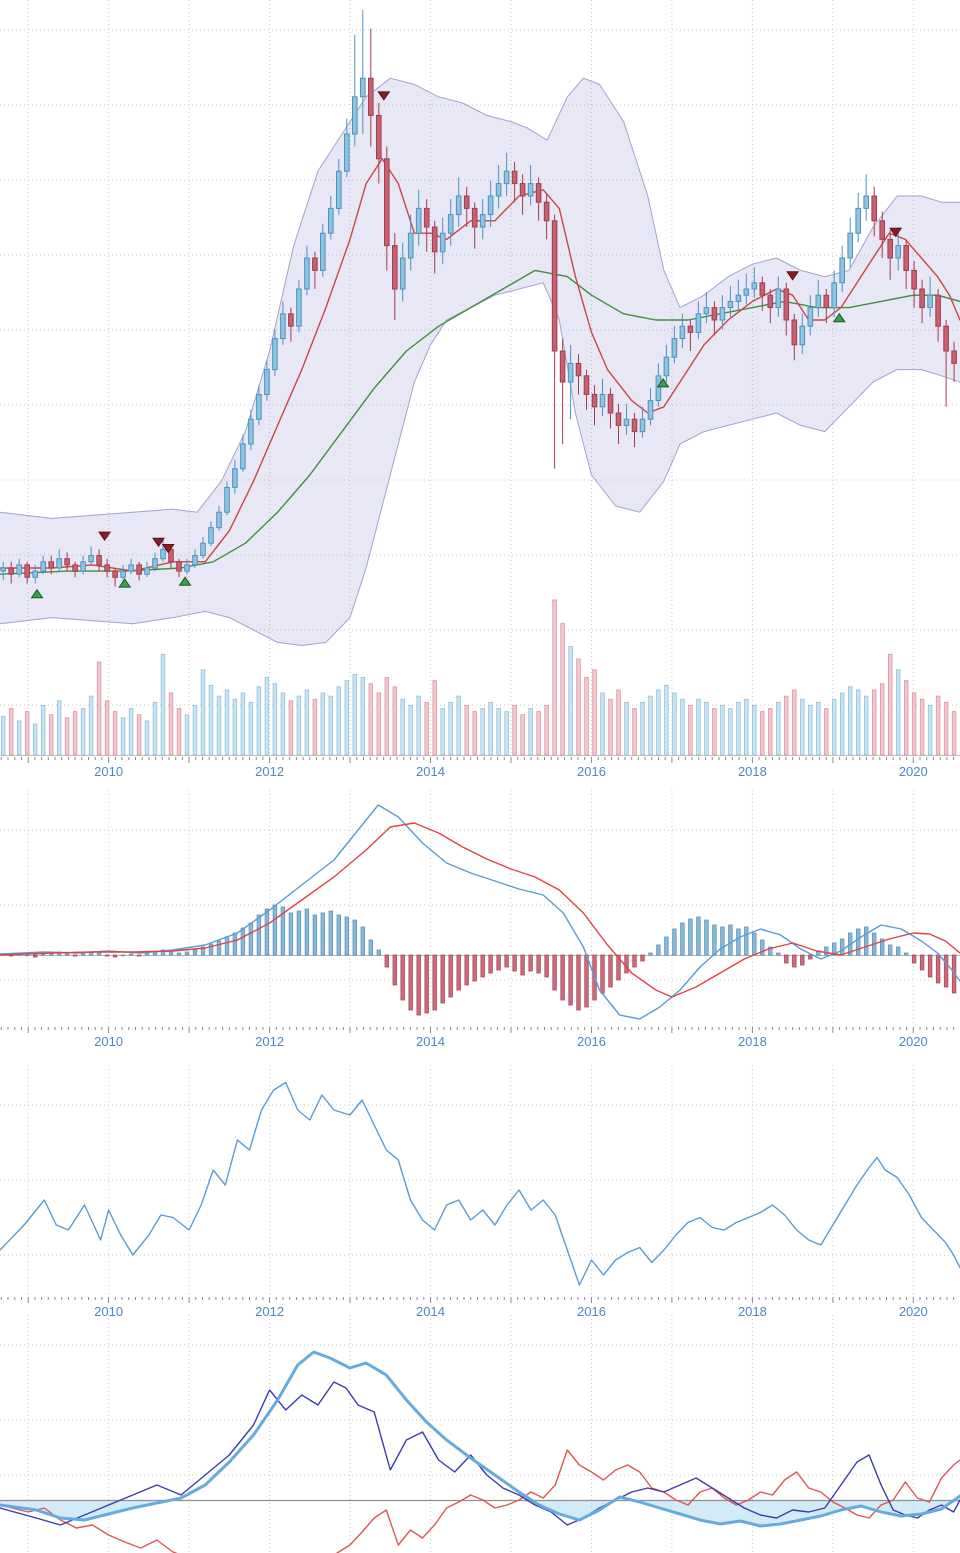 The height and width of the screenshot is (1553, 960). I want to click on di-plus-line, so click(480, 1453).